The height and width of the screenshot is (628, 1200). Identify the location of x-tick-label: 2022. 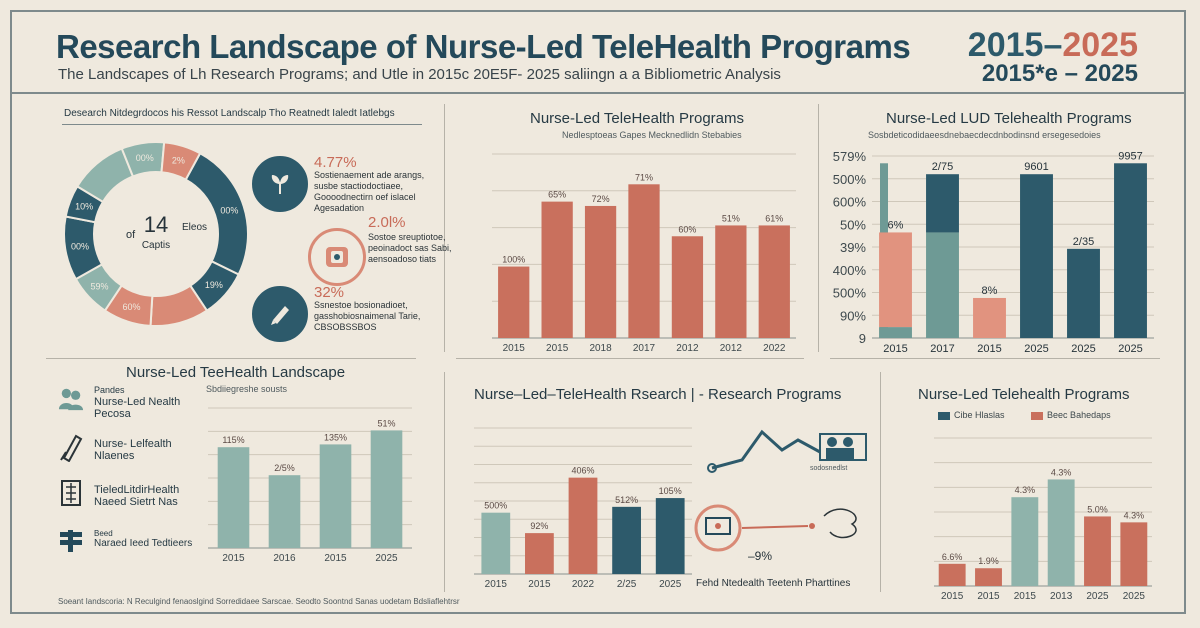
(774, 348).